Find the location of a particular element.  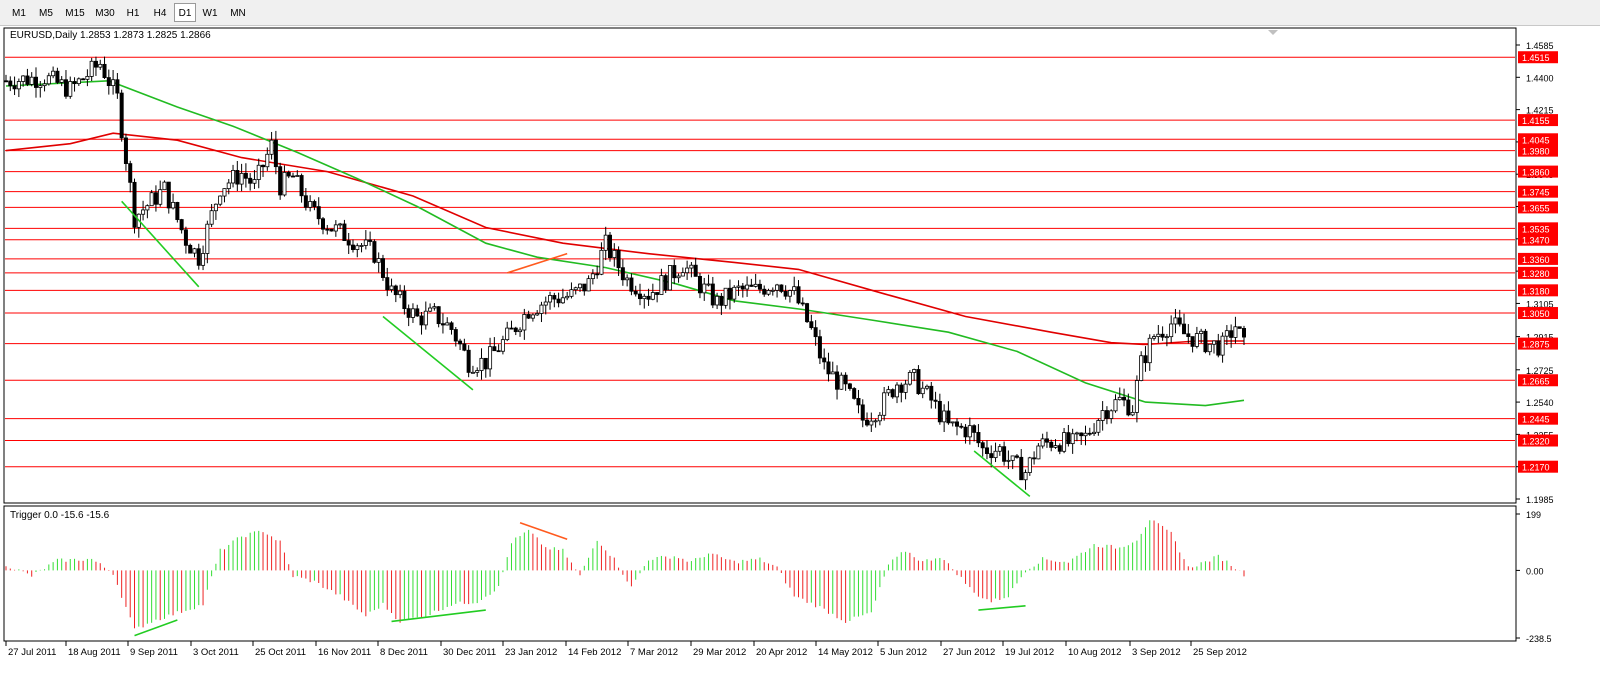

timeframe-m1-button: M1 is located at coordinates (19, 13).